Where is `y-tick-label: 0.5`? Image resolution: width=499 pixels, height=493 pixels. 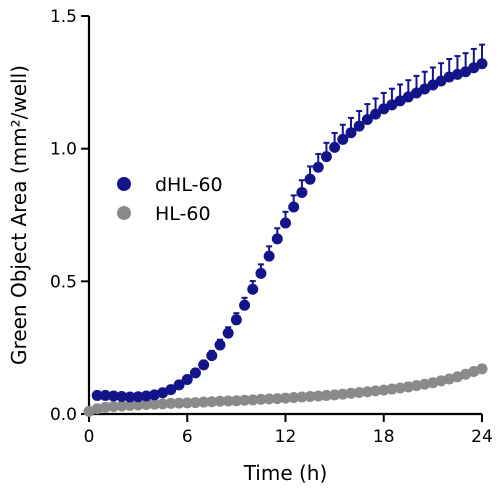
y-tick-label: 0.5 is located at coordinates (63, 282).